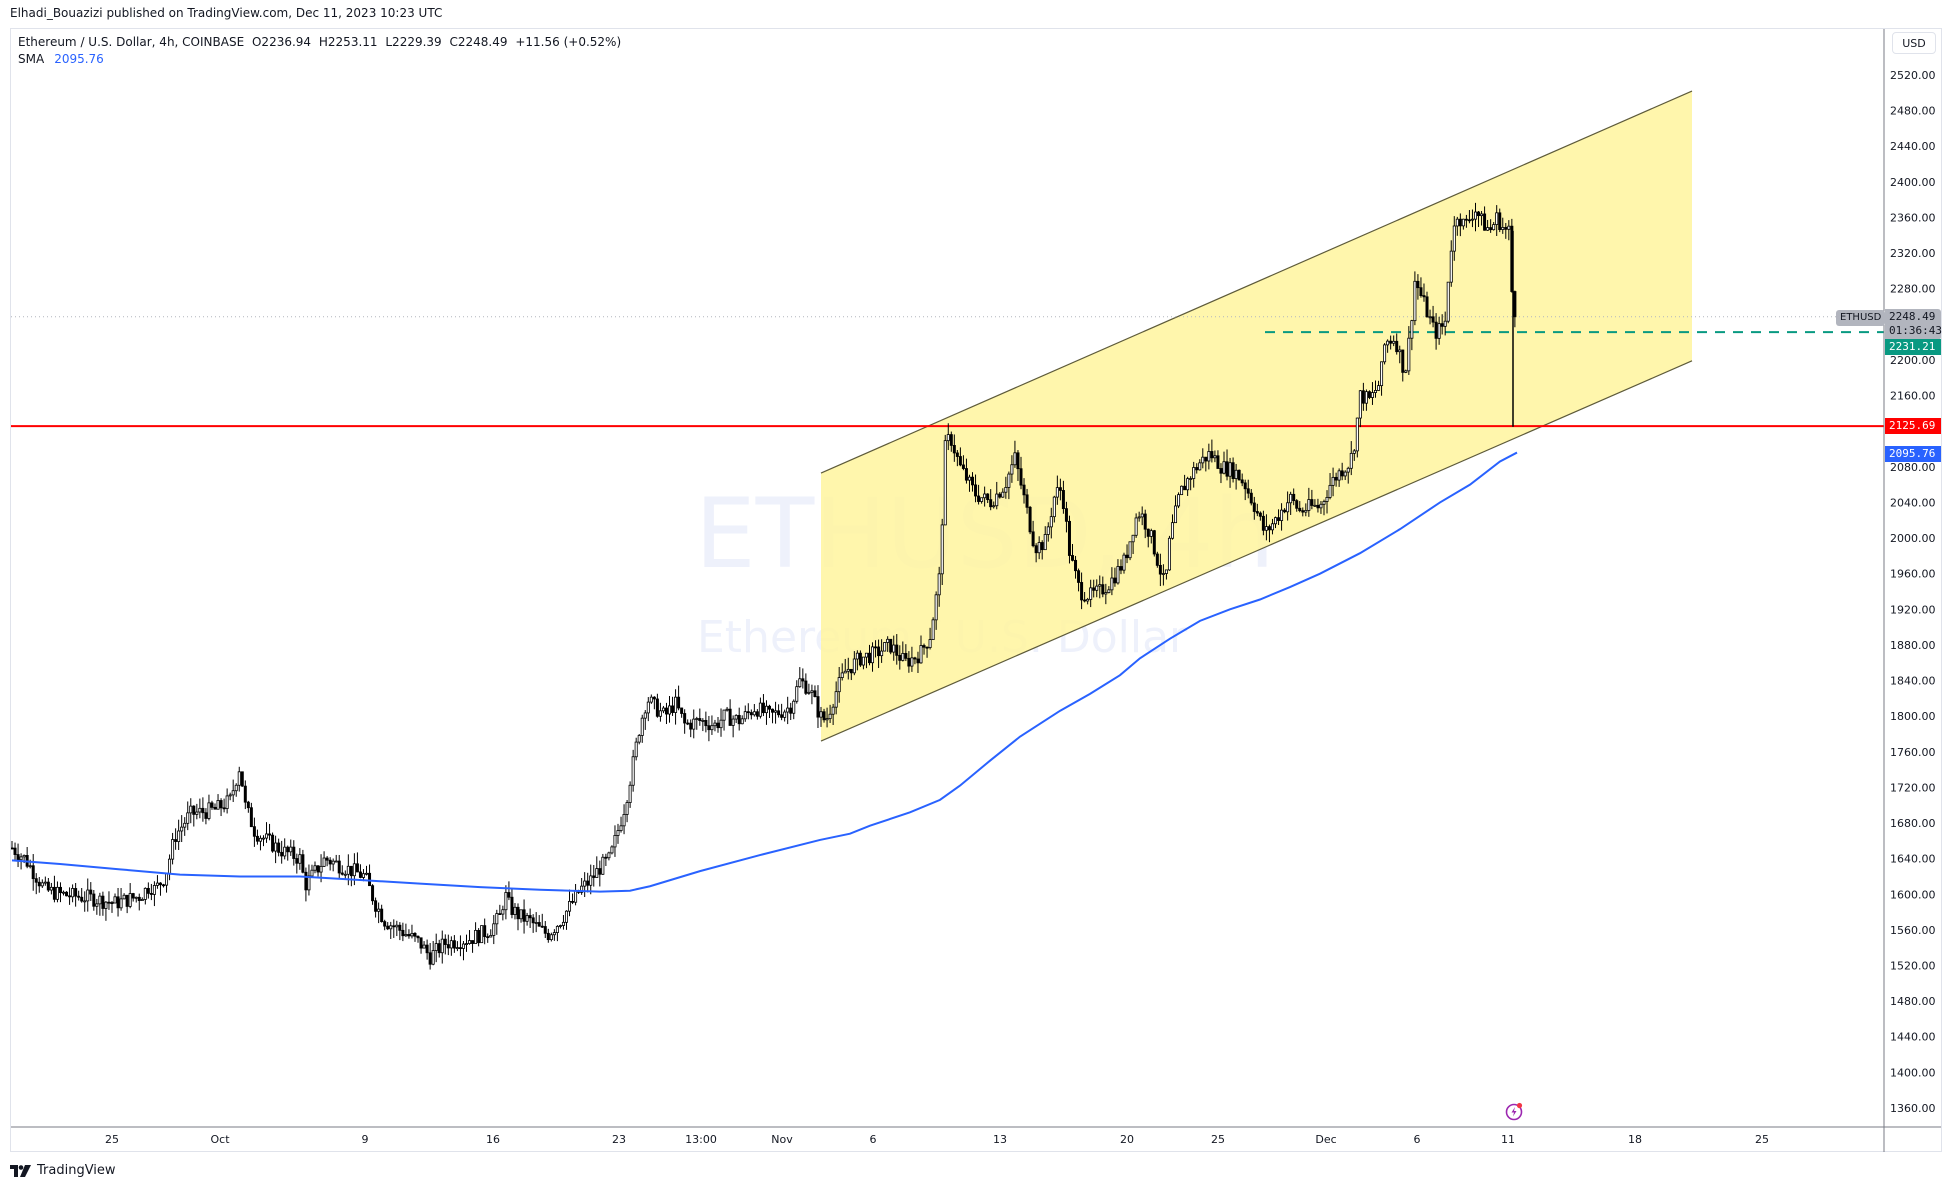 Image resolution: width=1952 pixels, height=1189 pixels. Describe the element at coordinates (1913, 787) in the screenshot. I see `price-tick: 1720.00` at that location.